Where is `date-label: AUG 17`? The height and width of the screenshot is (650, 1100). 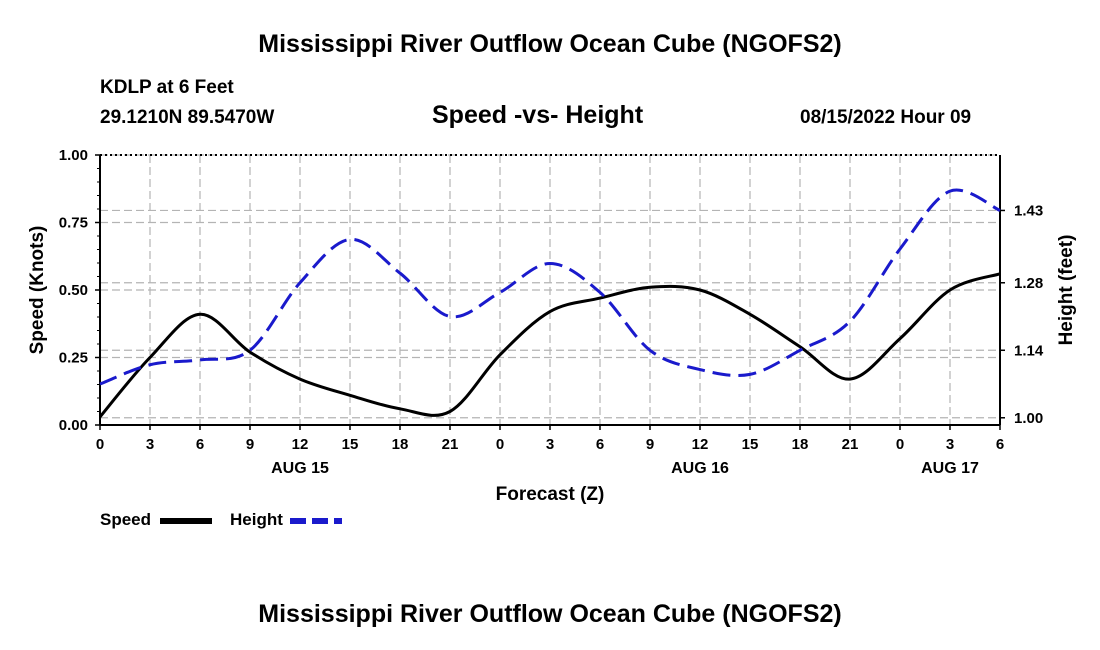
date-label: AUG 17 is located at coordinates (950, 468).